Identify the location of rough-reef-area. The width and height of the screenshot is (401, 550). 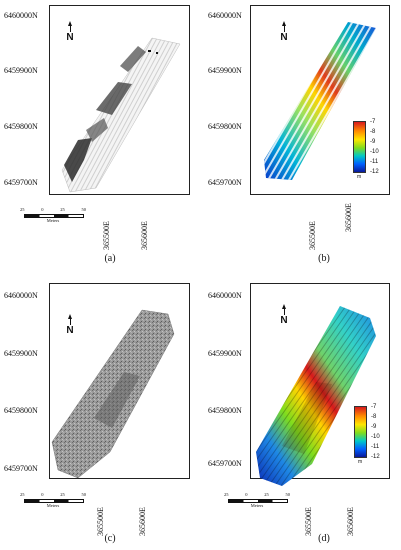
(307, 418).